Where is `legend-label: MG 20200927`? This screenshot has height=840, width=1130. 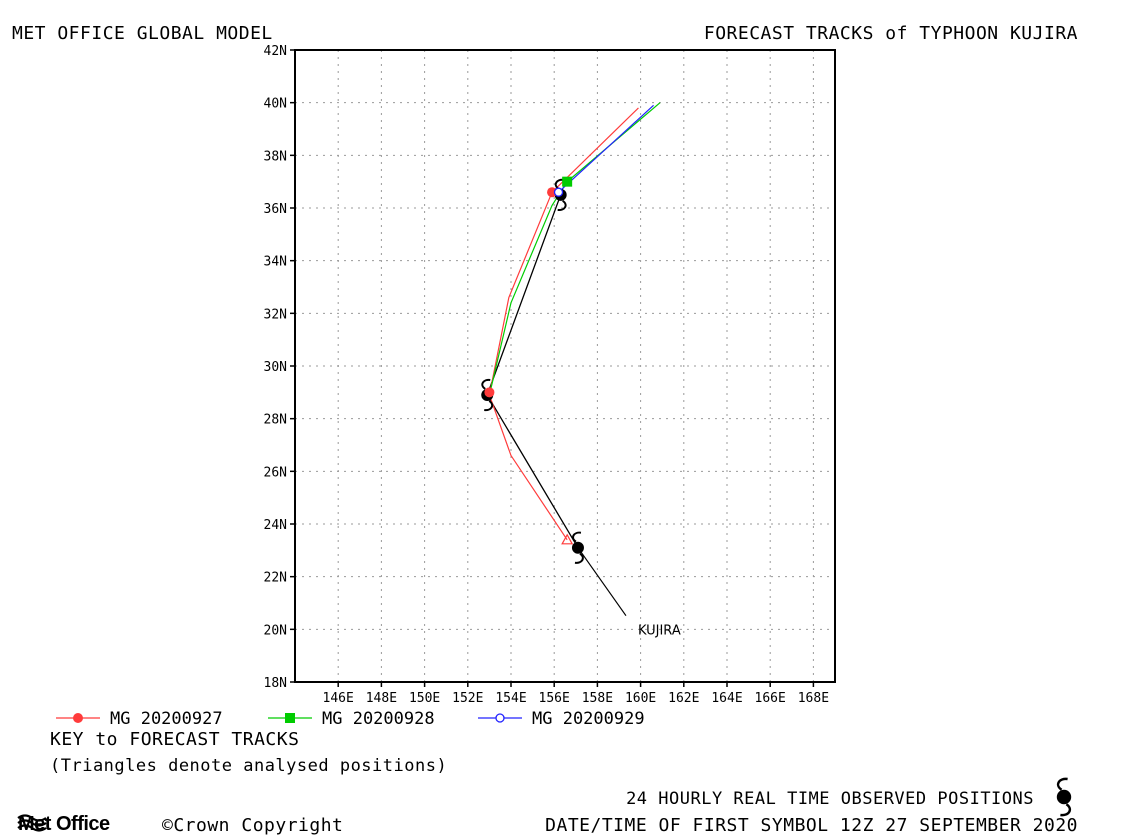
legend-label: MG 20200927 is located at coordinates (166, 719).